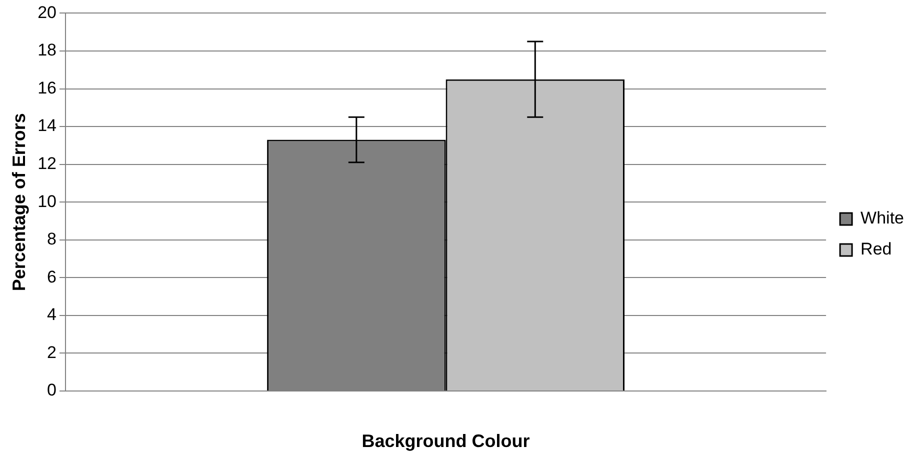  I want to click on x-axis-title: Background Colour, so click(446, 441).